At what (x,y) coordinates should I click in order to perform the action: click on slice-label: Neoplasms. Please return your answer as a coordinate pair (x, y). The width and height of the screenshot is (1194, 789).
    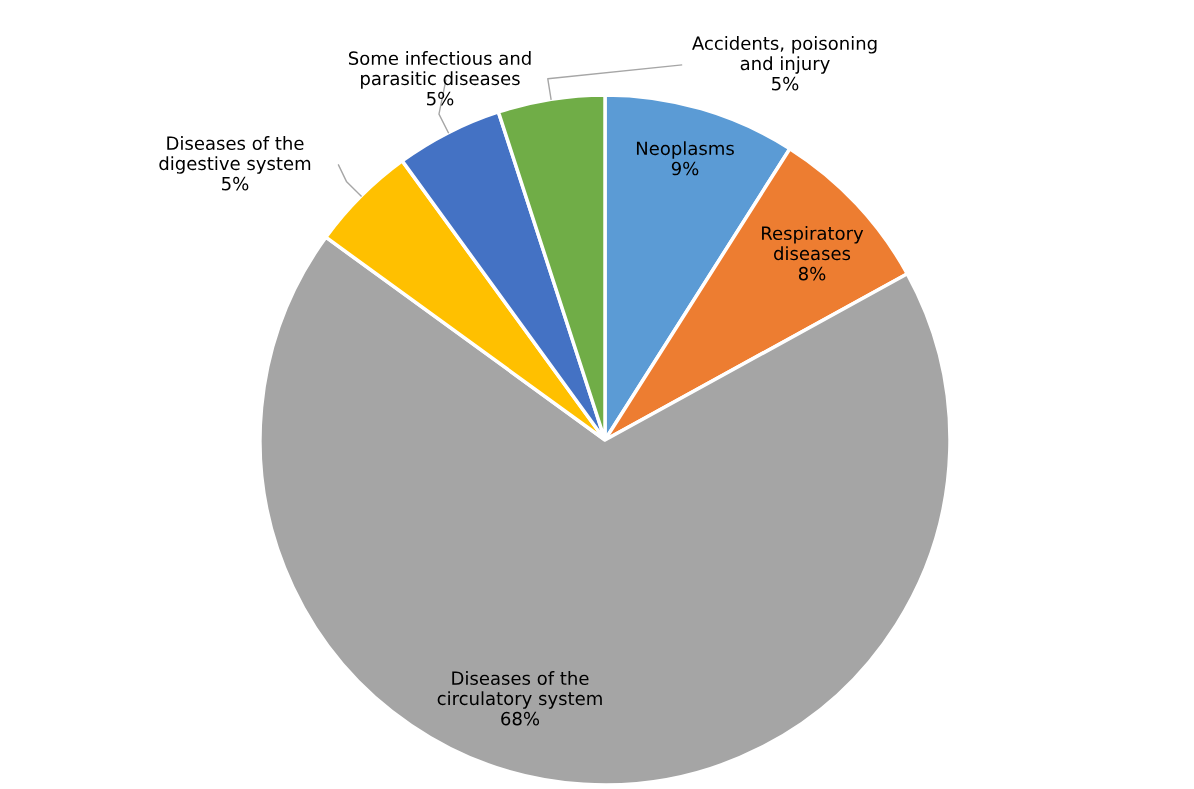
    Looking at the image, I should click on (685, 150).